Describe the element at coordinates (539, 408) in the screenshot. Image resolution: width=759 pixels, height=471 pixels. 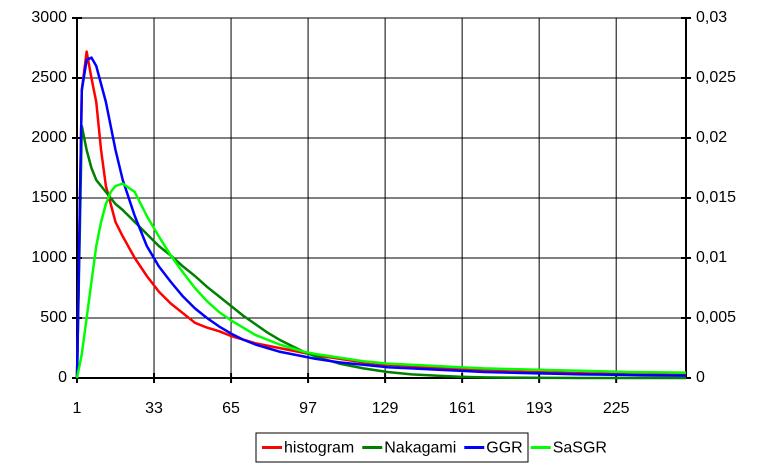
I see `x-tick-label: 193` at that location.